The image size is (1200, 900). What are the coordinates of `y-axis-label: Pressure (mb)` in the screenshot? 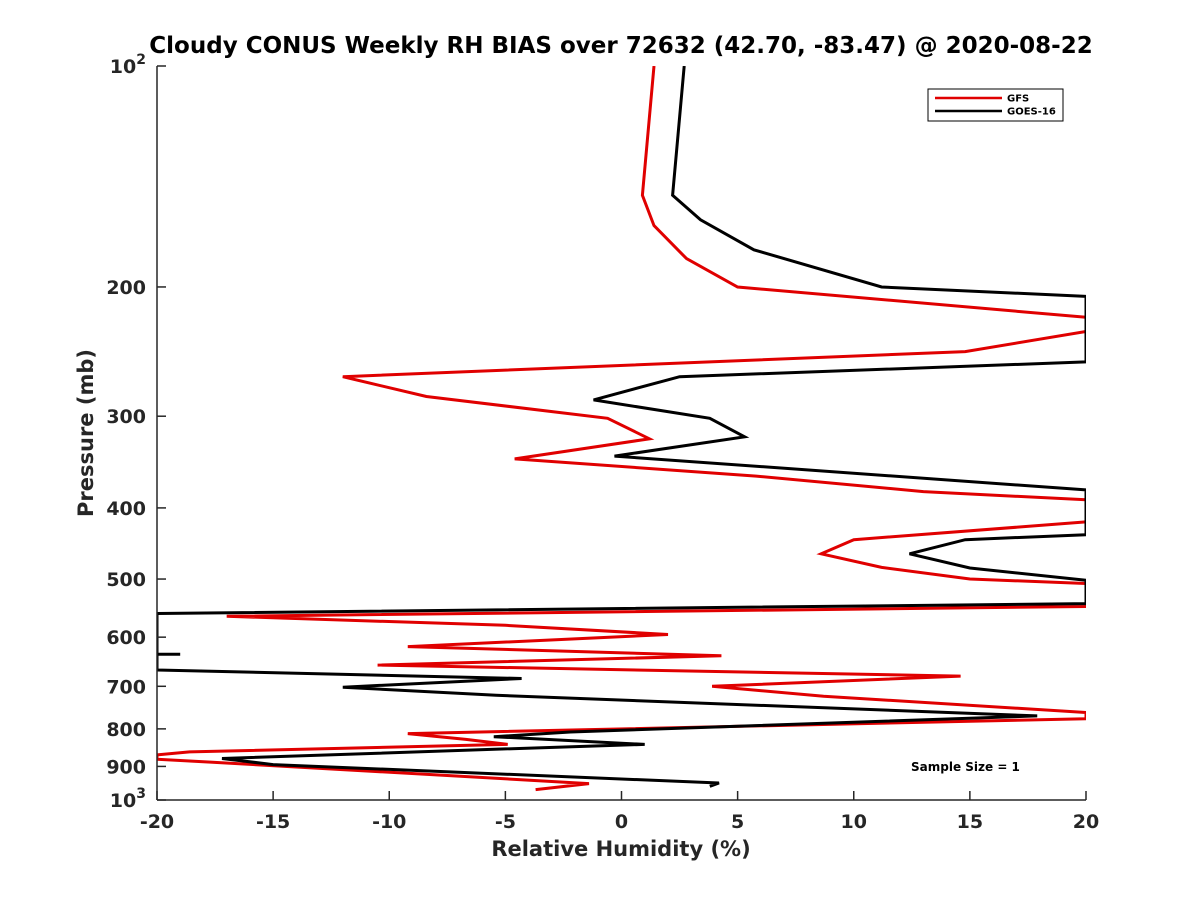 It's located at (86, 433).